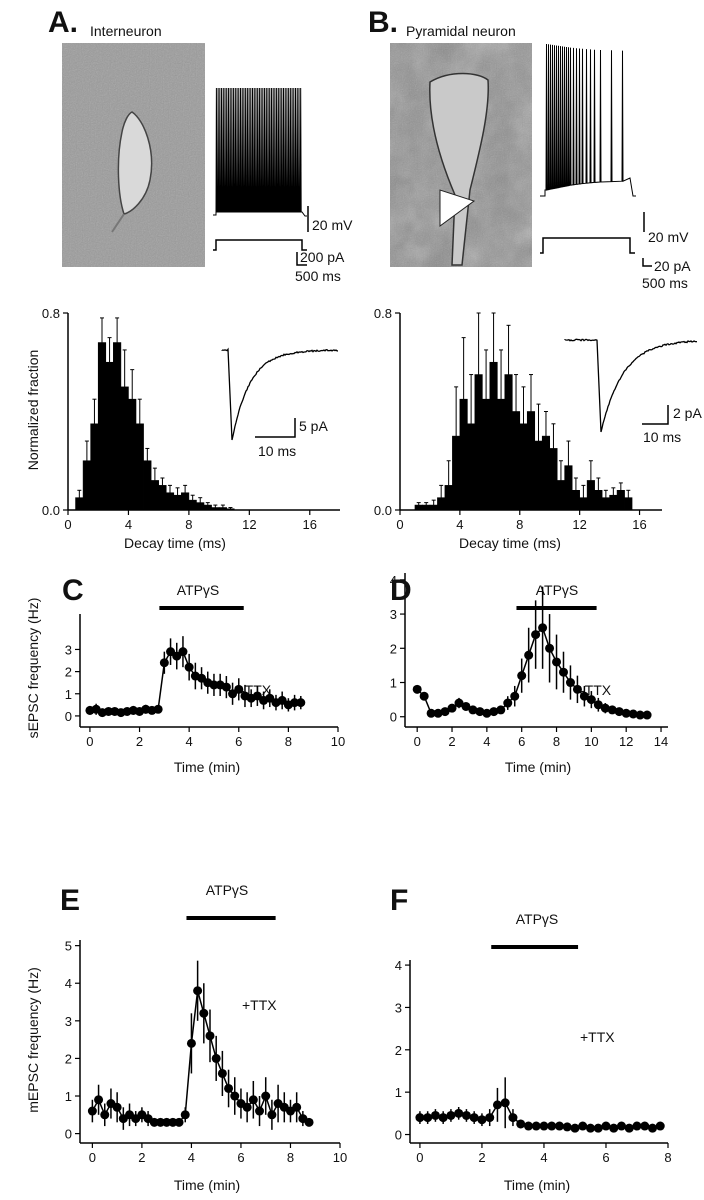 This screenshot has height=1200, width=704. Describe the element at coordinates (401, 590) in the screenshot. I see `panel-label: D` at that location.